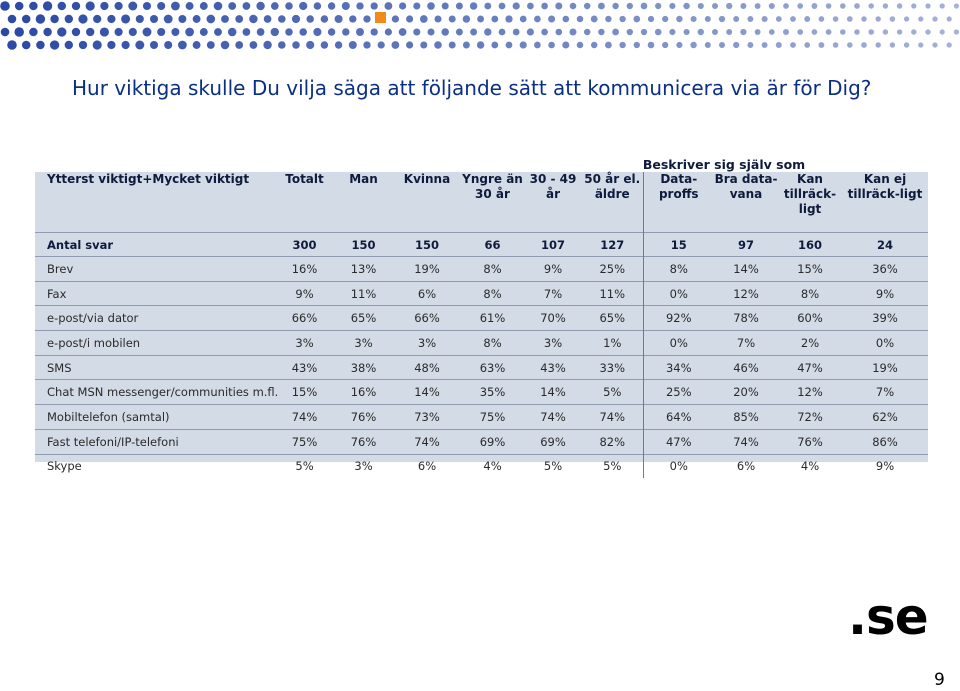  Describe the element at coordinates (427, 269) in the screenshot. I see `value-cell: 19%` at that location.